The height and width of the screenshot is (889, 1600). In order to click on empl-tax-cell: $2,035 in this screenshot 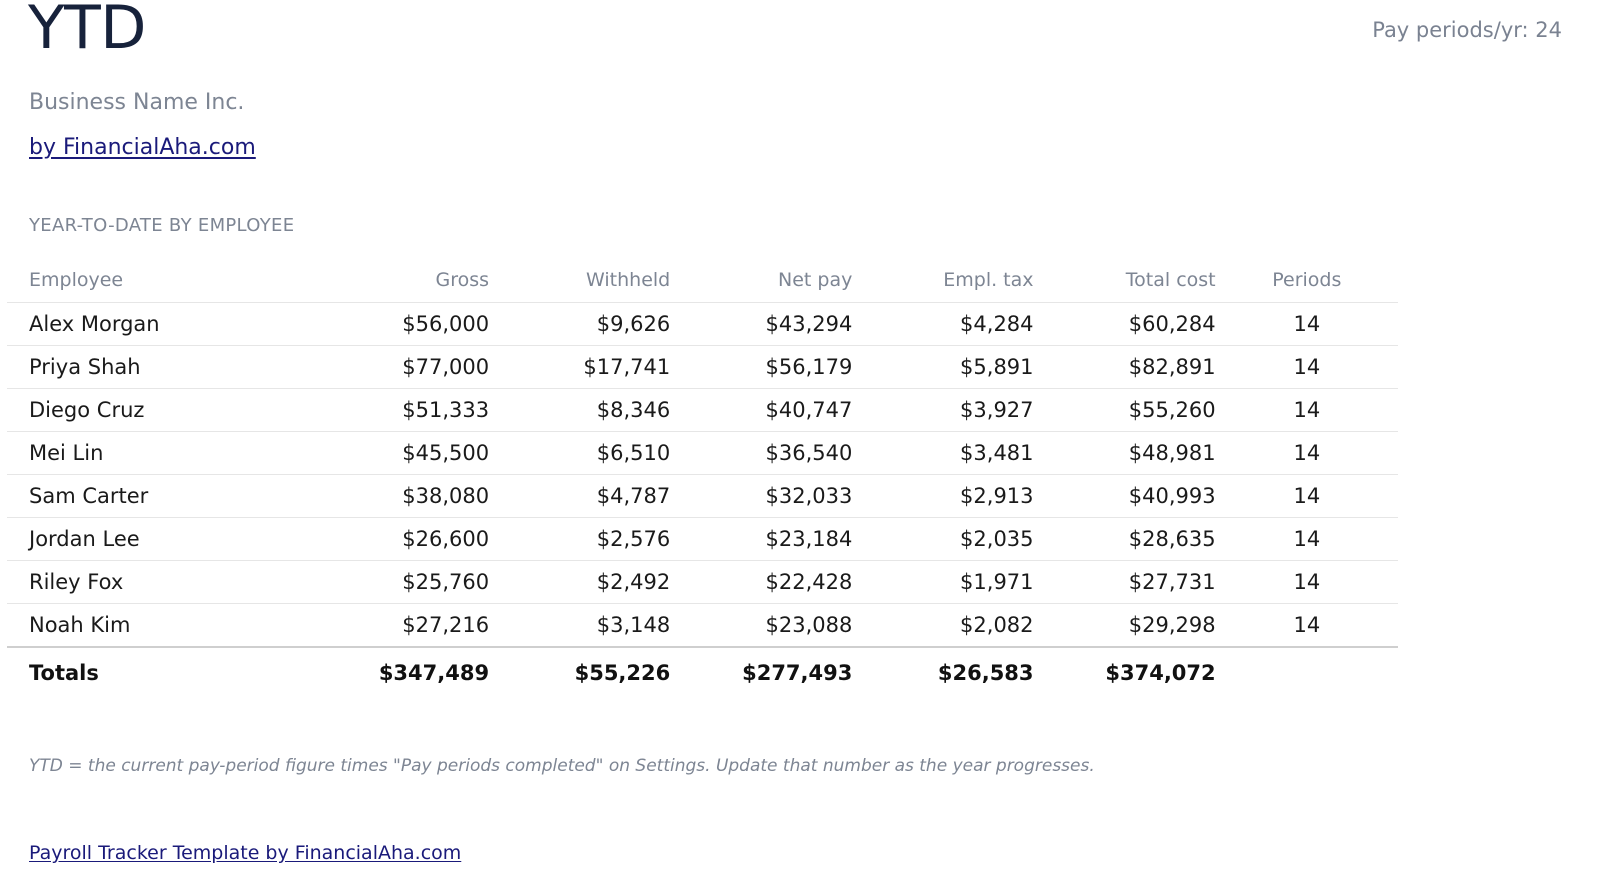, I will do `click(943, 539)`.